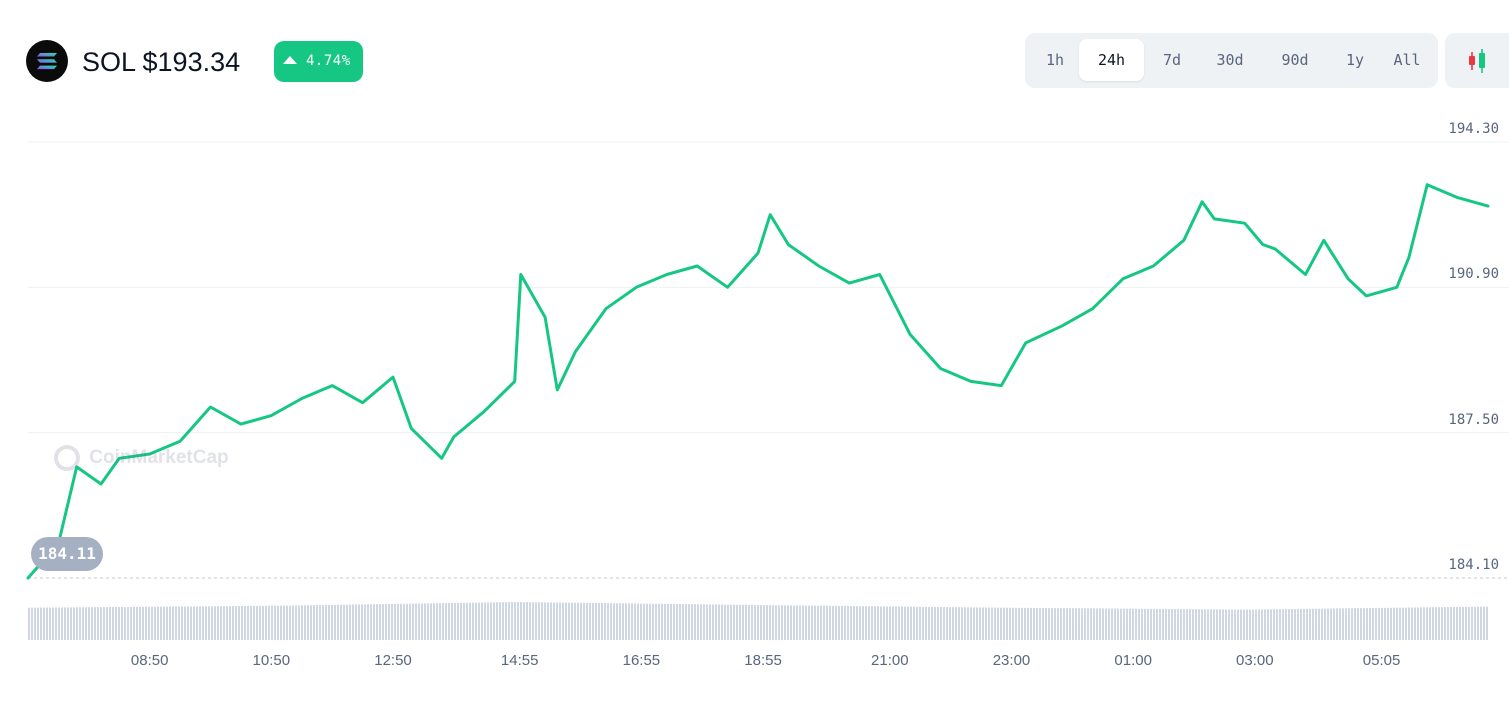  I want to click on chart-type-toggle, so click(1477, 60).